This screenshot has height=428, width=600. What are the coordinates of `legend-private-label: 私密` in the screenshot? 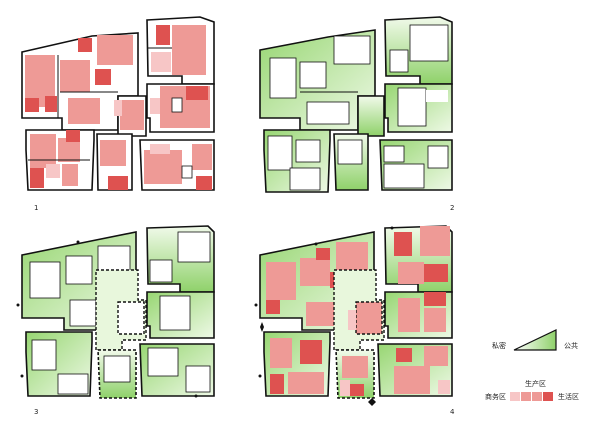 It's located at (499, 346).